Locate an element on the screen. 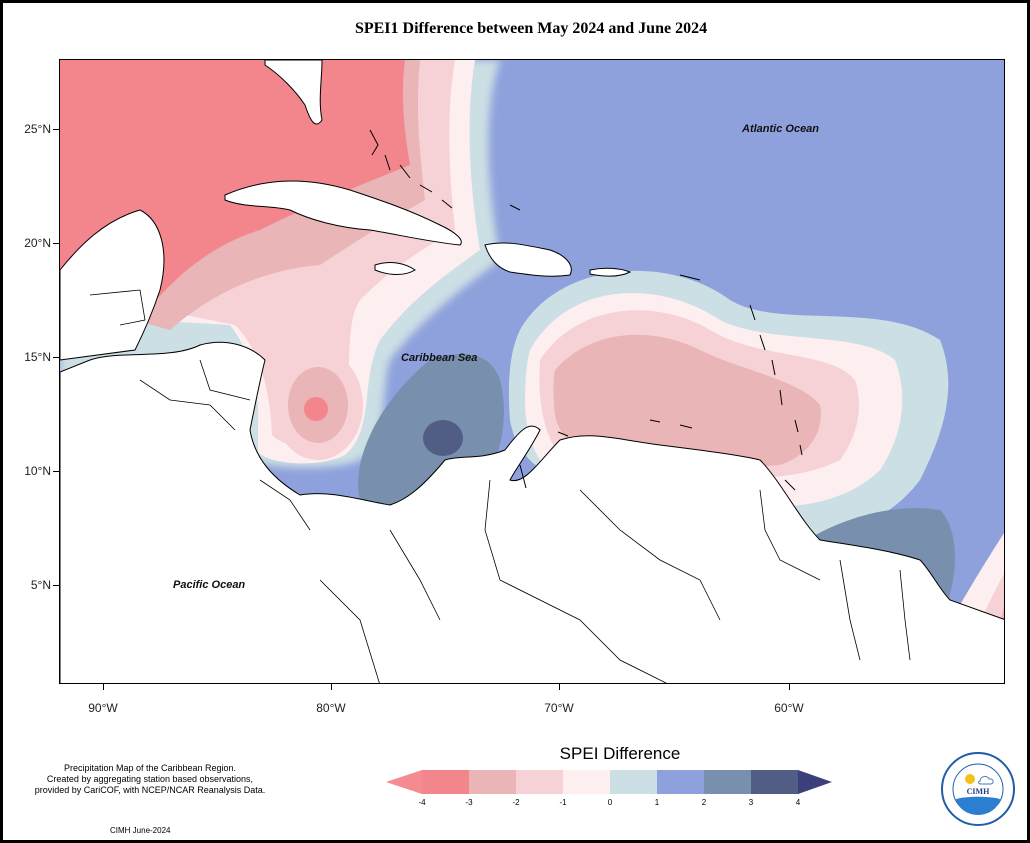 The height and width of the screenshot is (843, 1030). lon-label-90: 90°W is located at coordinates (103, 708).